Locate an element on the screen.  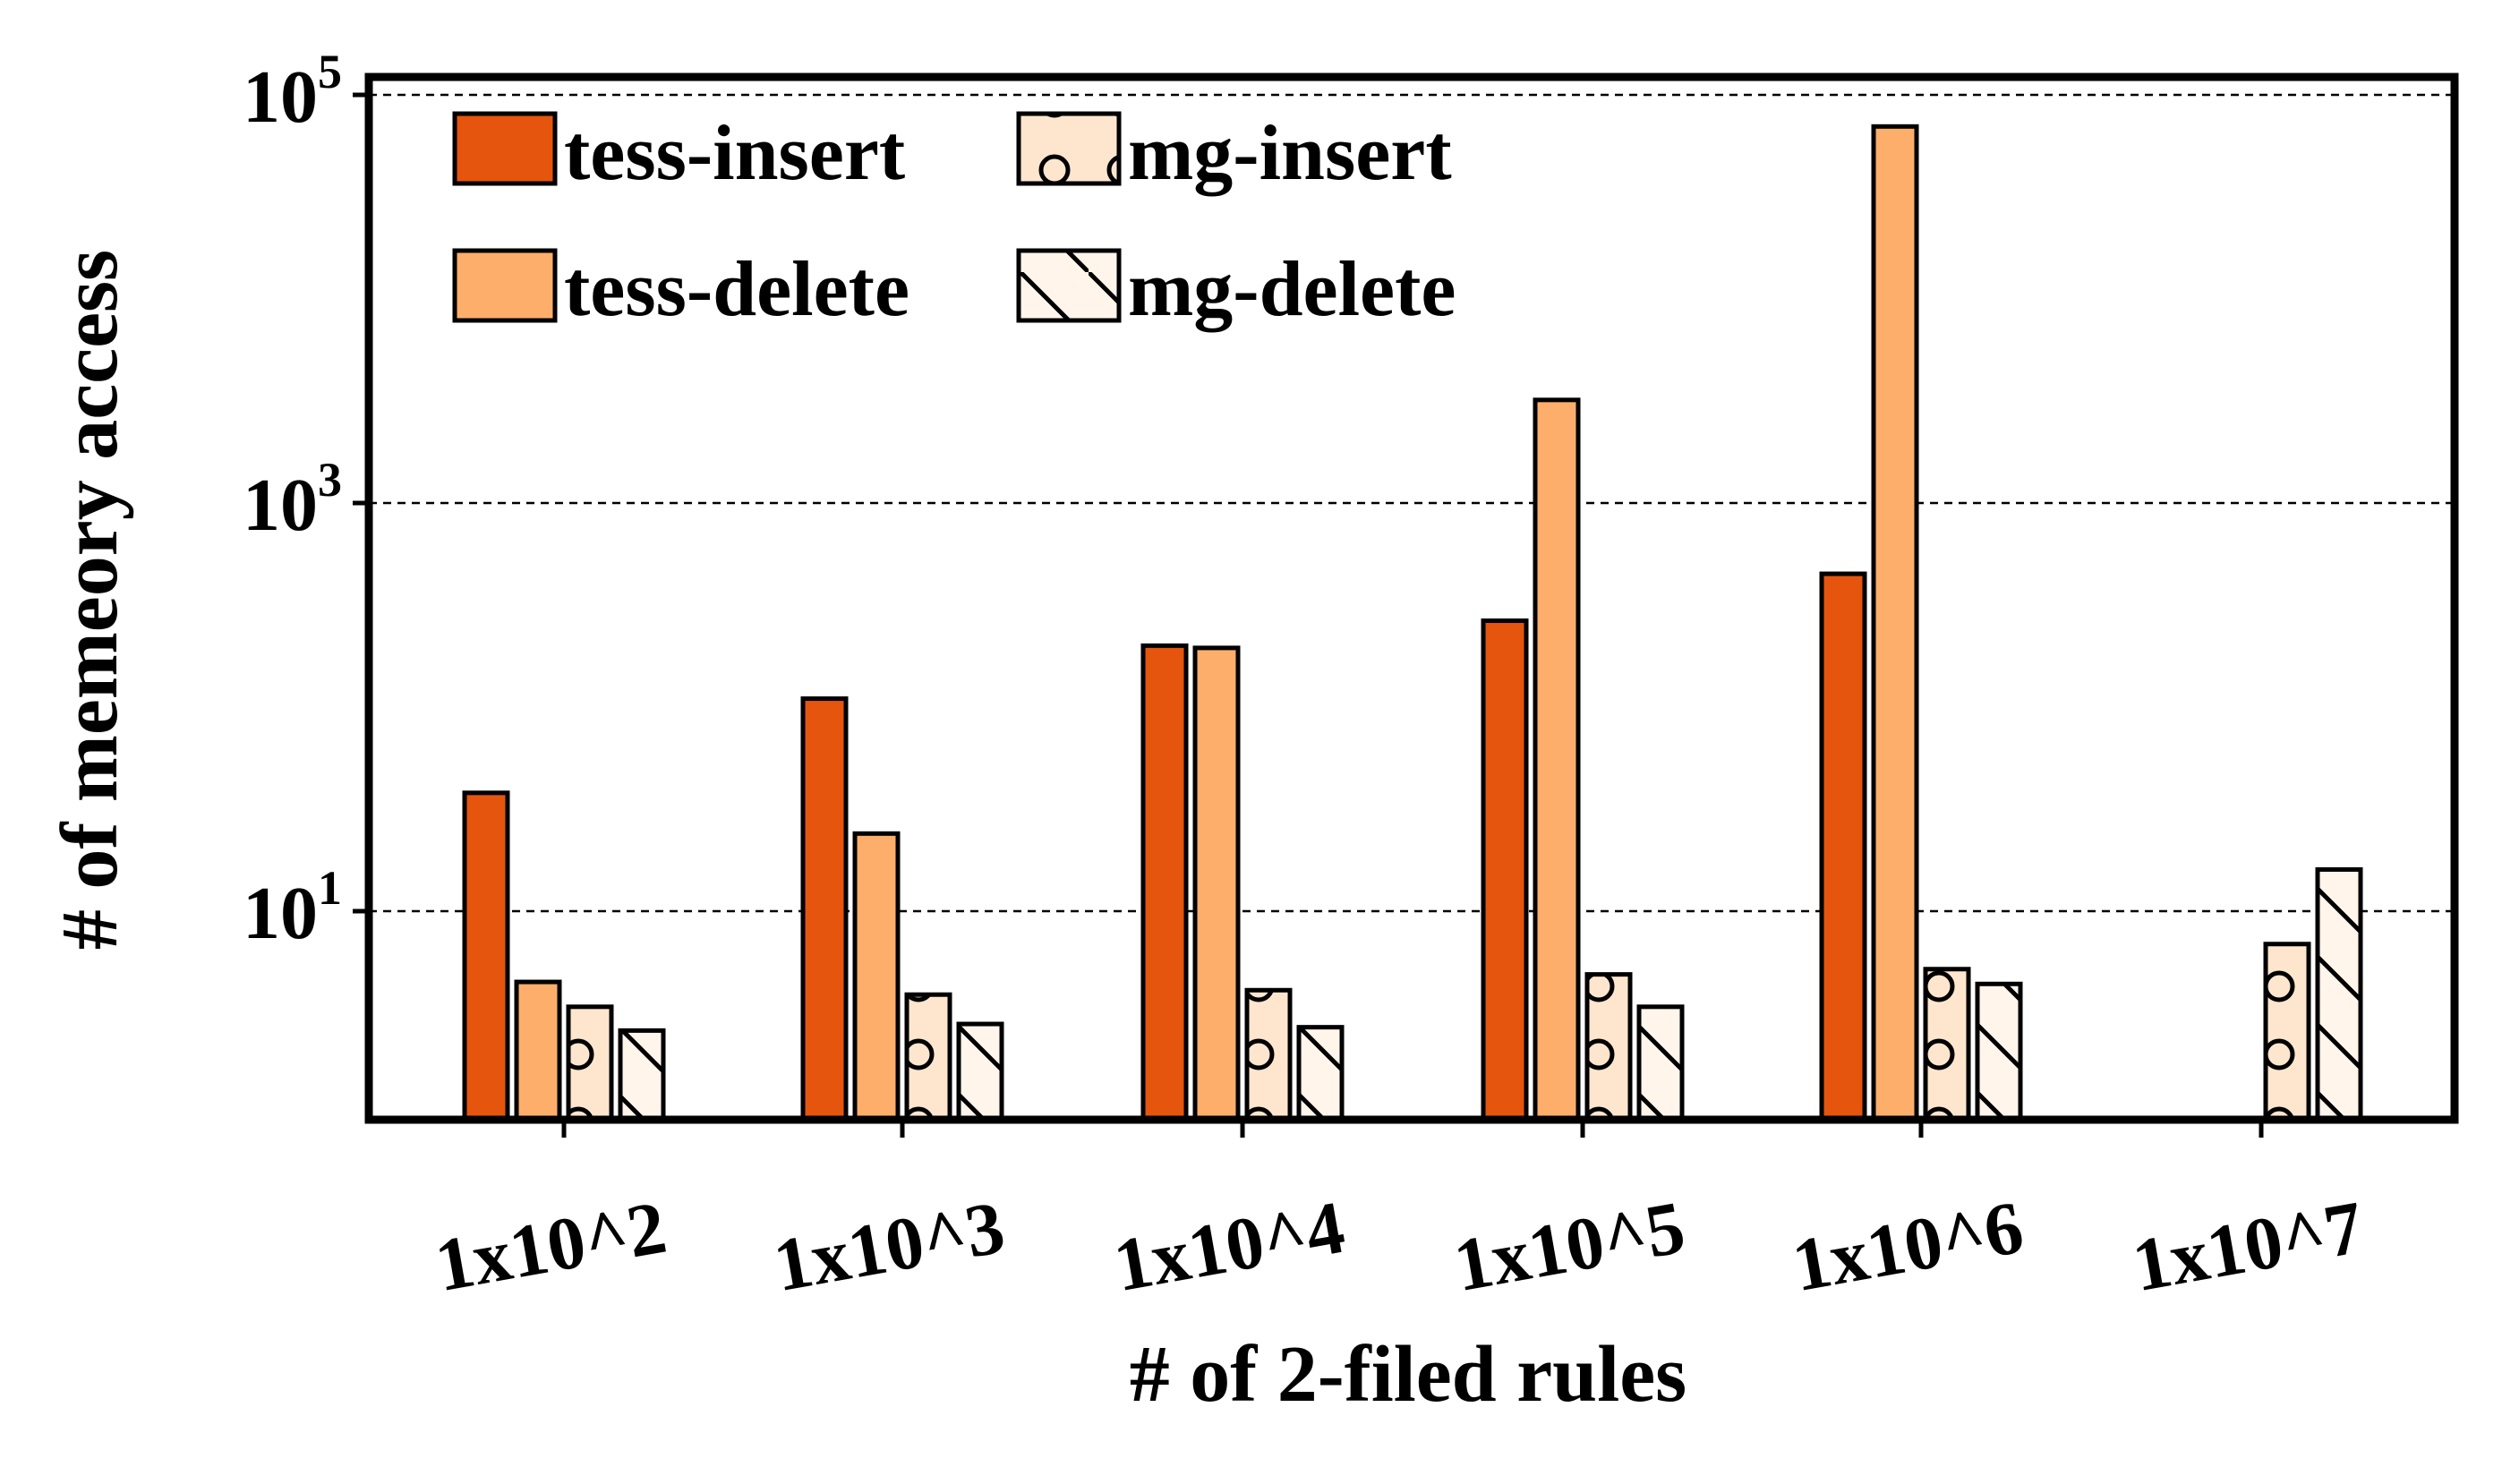
legend: tess-insert tess-delete mg-insert mg-delete is located at coordinates (954, 221).